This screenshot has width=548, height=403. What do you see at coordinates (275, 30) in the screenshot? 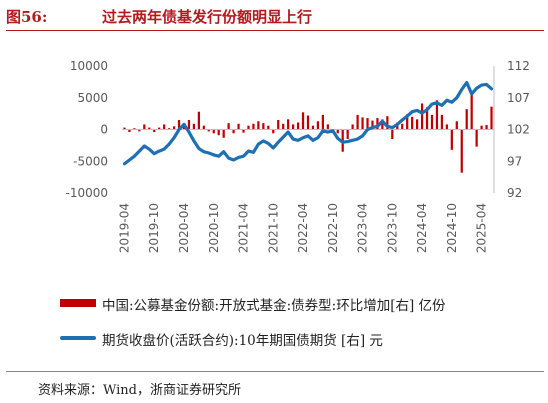
I see `title-divider` at bounding box center [275, 30].